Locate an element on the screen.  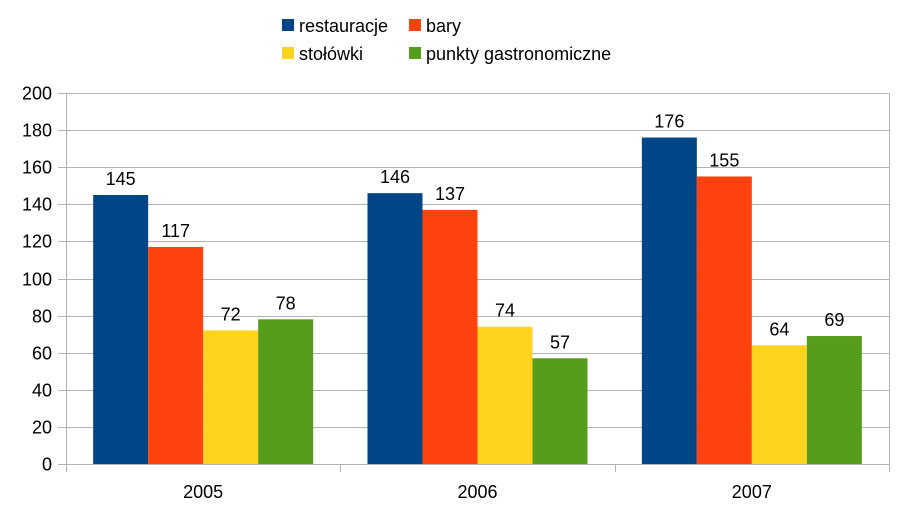
bar-punkty-gastronomiczne-2007 is located at coordinates (834, 400).